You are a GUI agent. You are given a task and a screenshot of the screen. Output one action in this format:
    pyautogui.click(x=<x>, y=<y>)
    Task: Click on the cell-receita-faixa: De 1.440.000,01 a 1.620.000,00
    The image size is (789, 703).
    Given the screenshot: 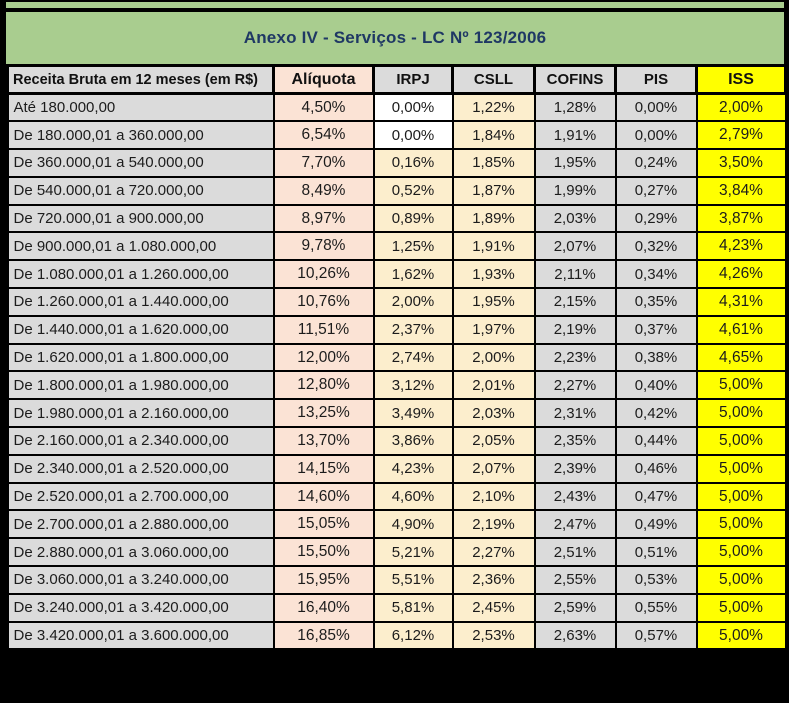 What is the action you would take?
    pyautogui.click(x=140, y=329)
    